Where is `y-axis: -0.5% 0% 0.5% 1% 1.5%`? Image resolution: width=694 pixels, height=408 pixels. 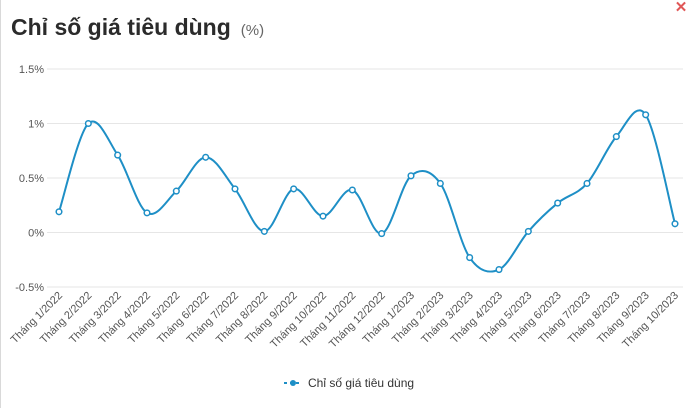
y-axis: -0.5% 0% 0.5% 1% 1.5% is located at coordinates (29, 179).